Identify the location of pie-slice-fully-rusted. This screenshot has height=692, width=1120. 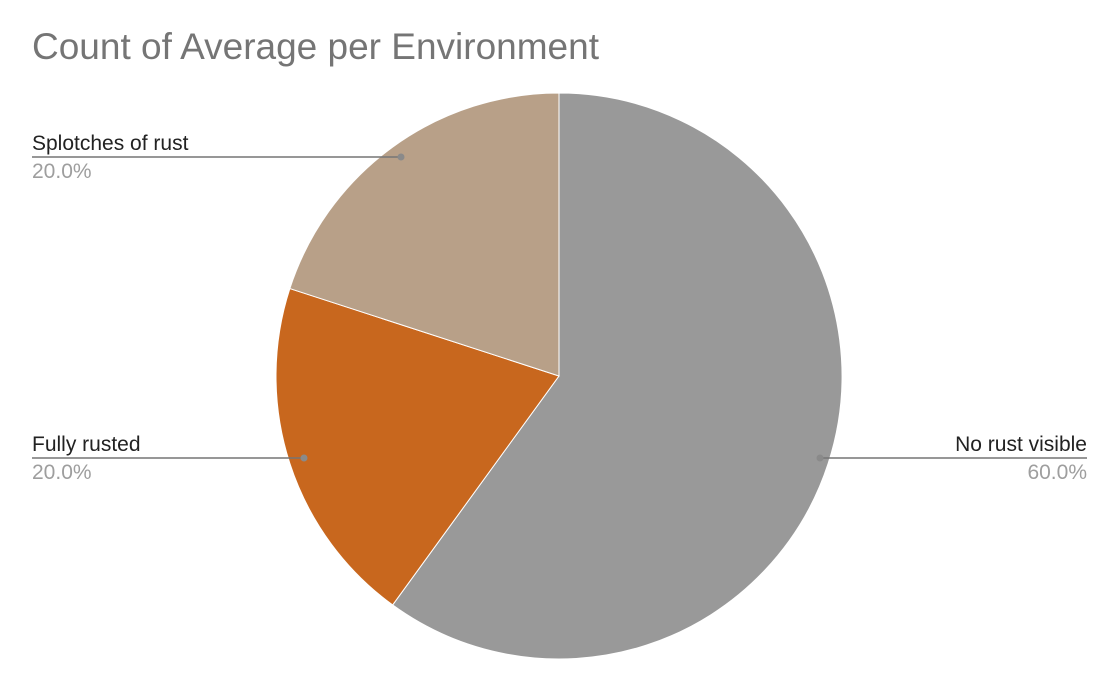
(417, 446).